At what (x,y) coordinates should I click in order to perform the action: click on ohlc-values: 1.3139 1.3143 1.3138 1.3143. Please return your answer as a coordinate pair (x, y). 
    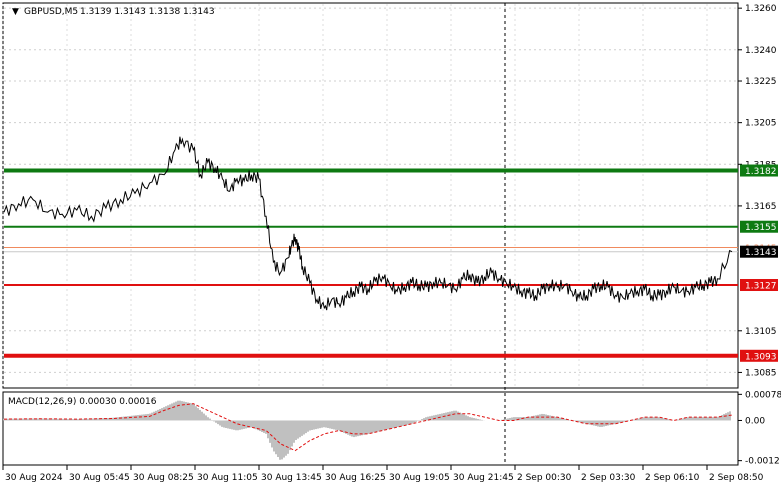
    Looking at the image, I should click on (147, 12).